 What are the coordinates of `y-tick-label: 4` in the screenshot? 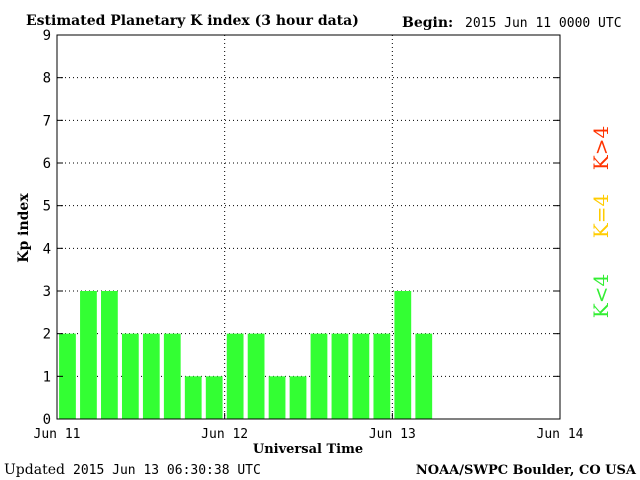 It's located at (47, 249).